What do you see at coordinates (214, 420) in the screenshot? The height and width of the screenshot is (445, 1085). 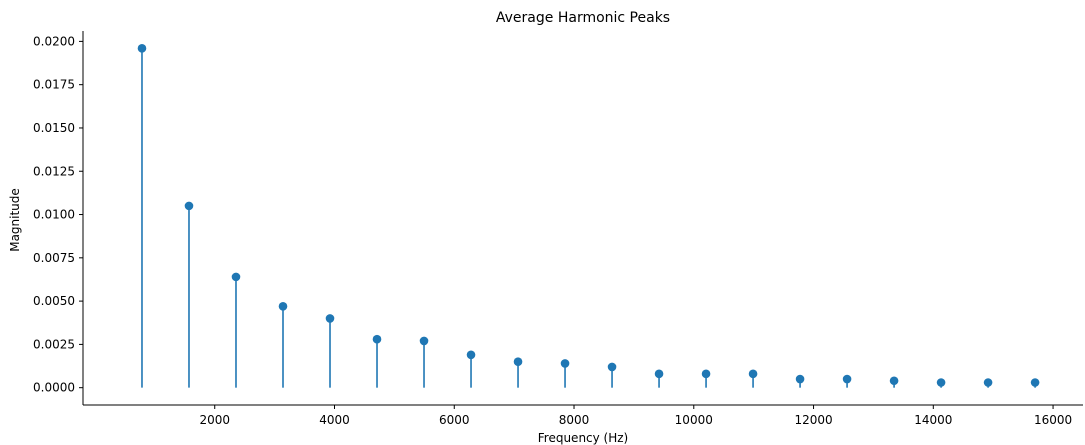 I see `x-tick-label: 2000` at bounding box center [214, 420].